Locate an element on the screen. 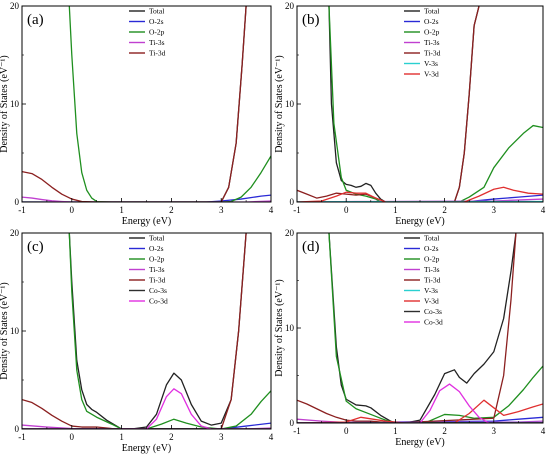  panel-label: (a) is located at coordinates (35, 20).